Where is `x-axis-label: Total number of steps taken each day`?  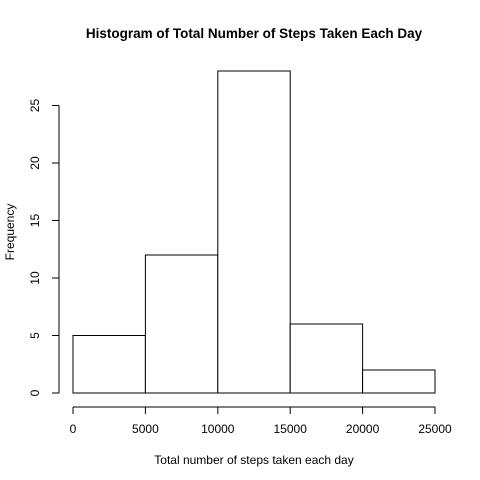 x-axis-label: Total number of steps taken each day is located at coordinates (253, 460).